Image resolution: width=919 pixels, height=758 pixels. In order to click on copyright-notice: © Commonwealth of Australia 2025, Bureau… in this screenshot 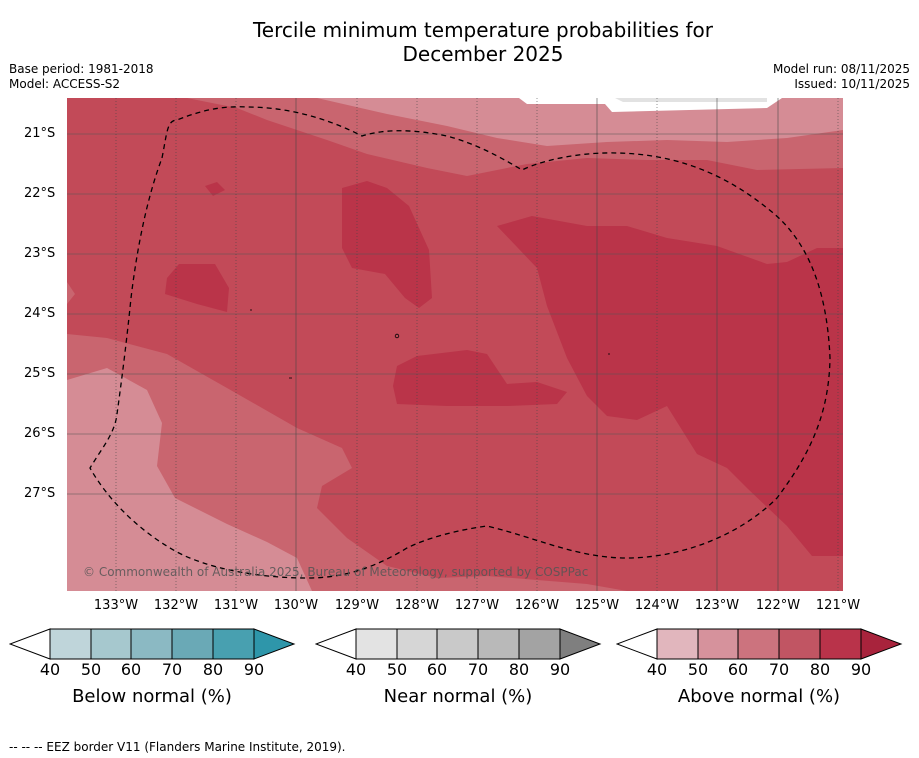, I will do `click(336, 572)`.